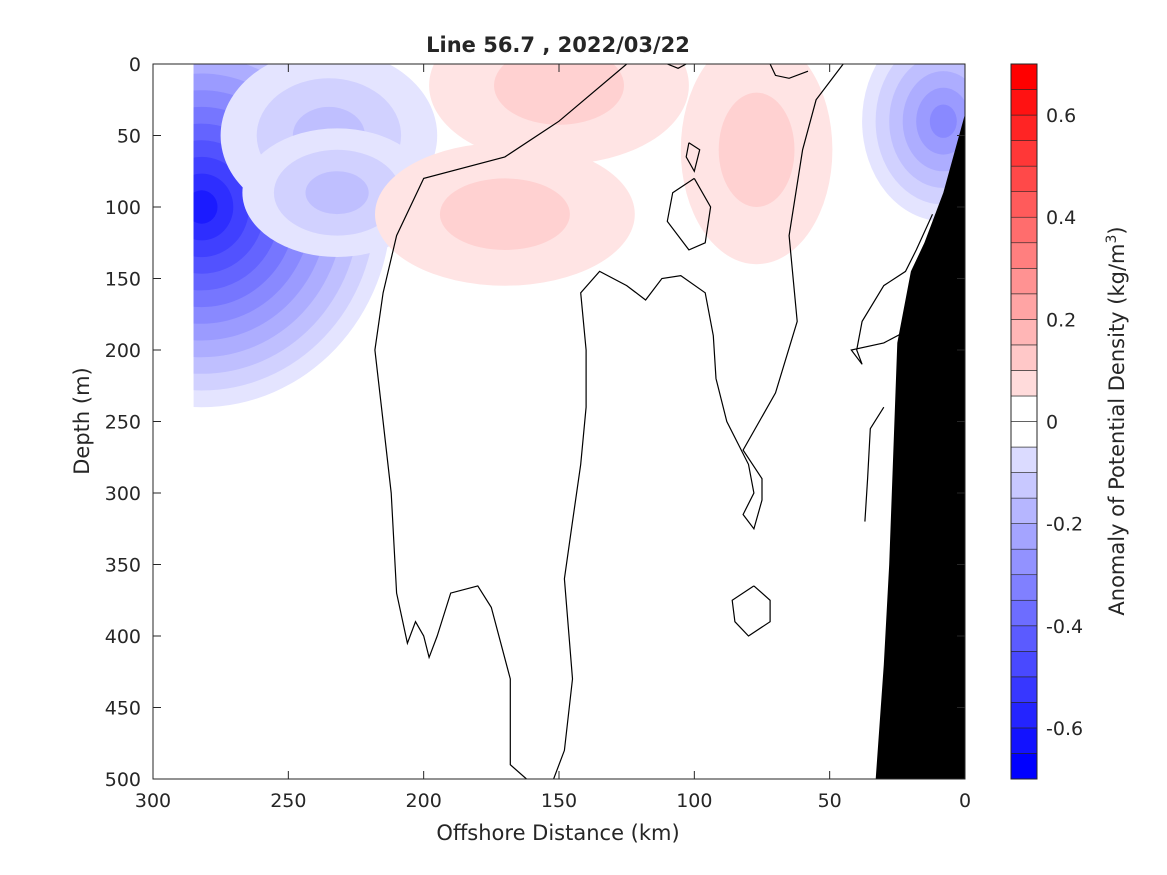 The height and width of the screenshot is (875, 1167). Describe the element at coordinates (135, 65) in the screenshot. I see `y-tick-label: 0` at that location.